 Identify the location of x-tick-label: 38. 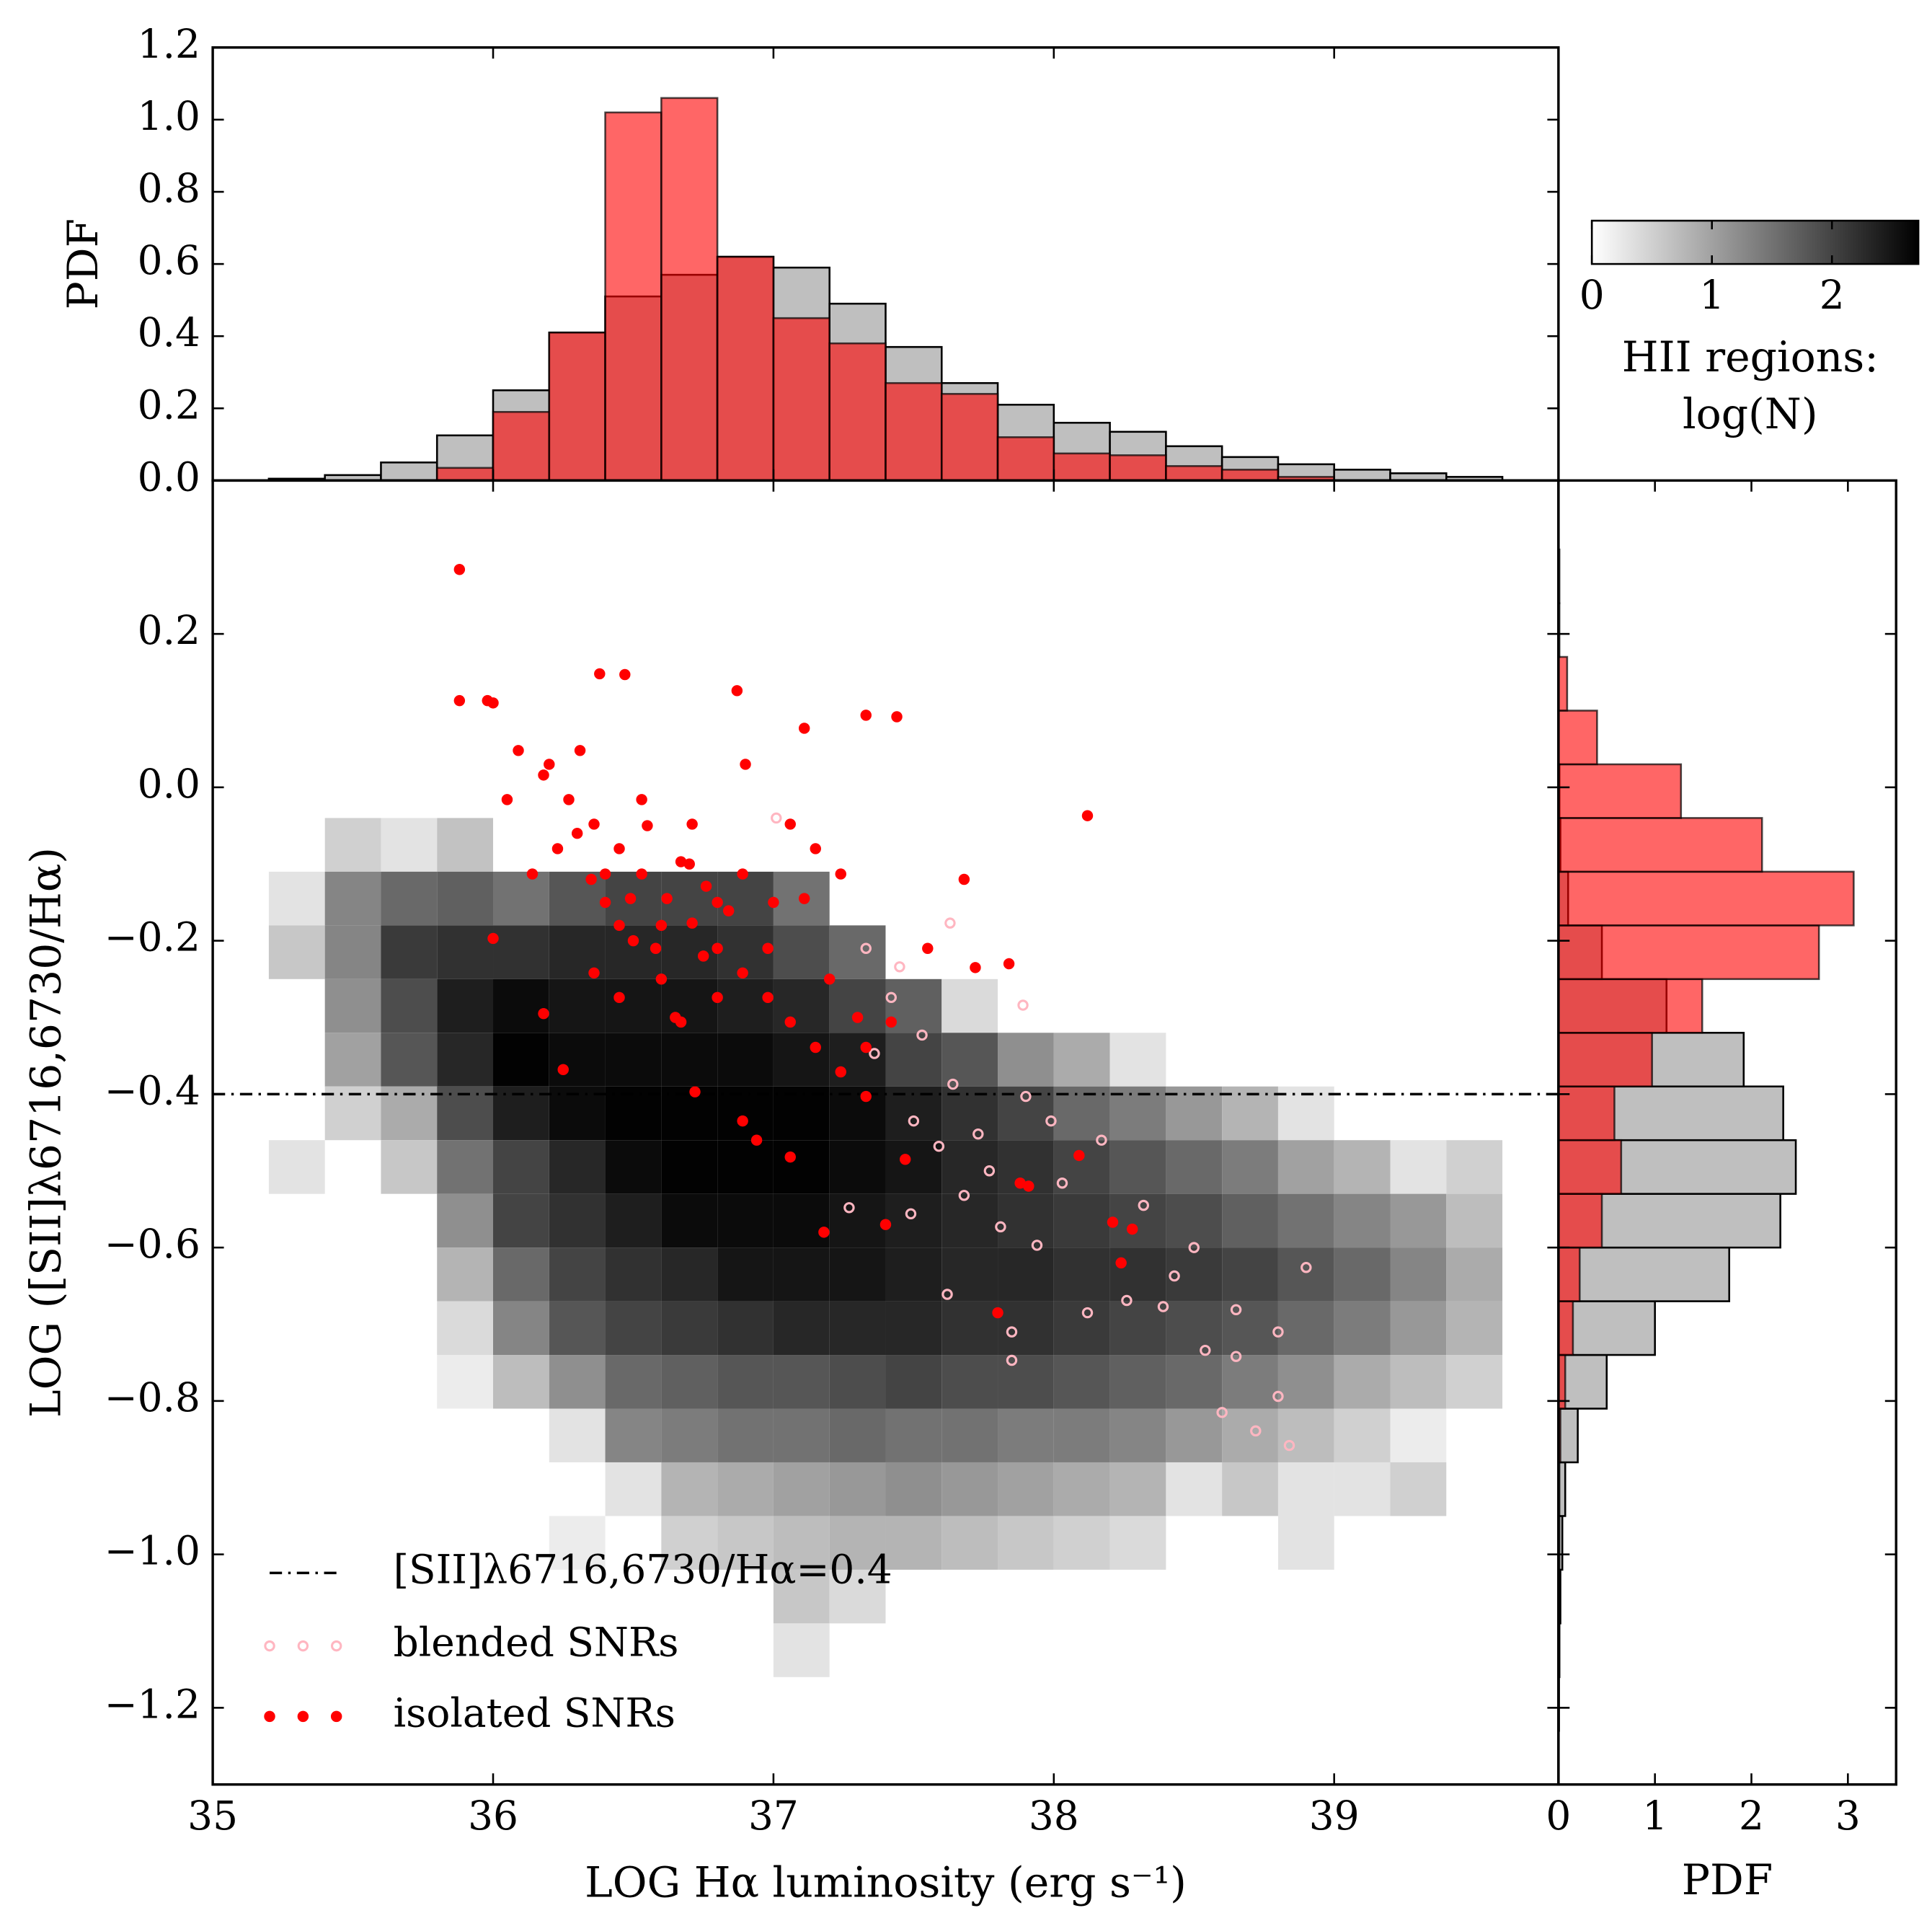
(1054, 1816).